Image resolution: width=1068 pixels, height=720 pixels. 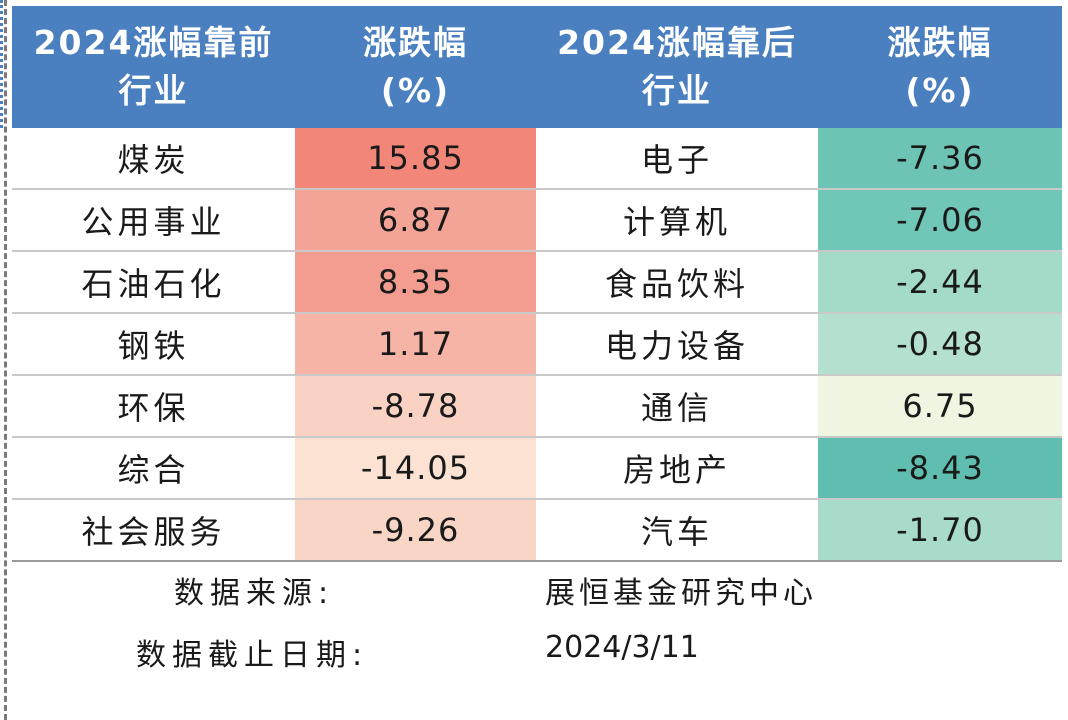 I want to click on table-row: 环保 -8.78 通信 6.75, so click(x=537, y=406).